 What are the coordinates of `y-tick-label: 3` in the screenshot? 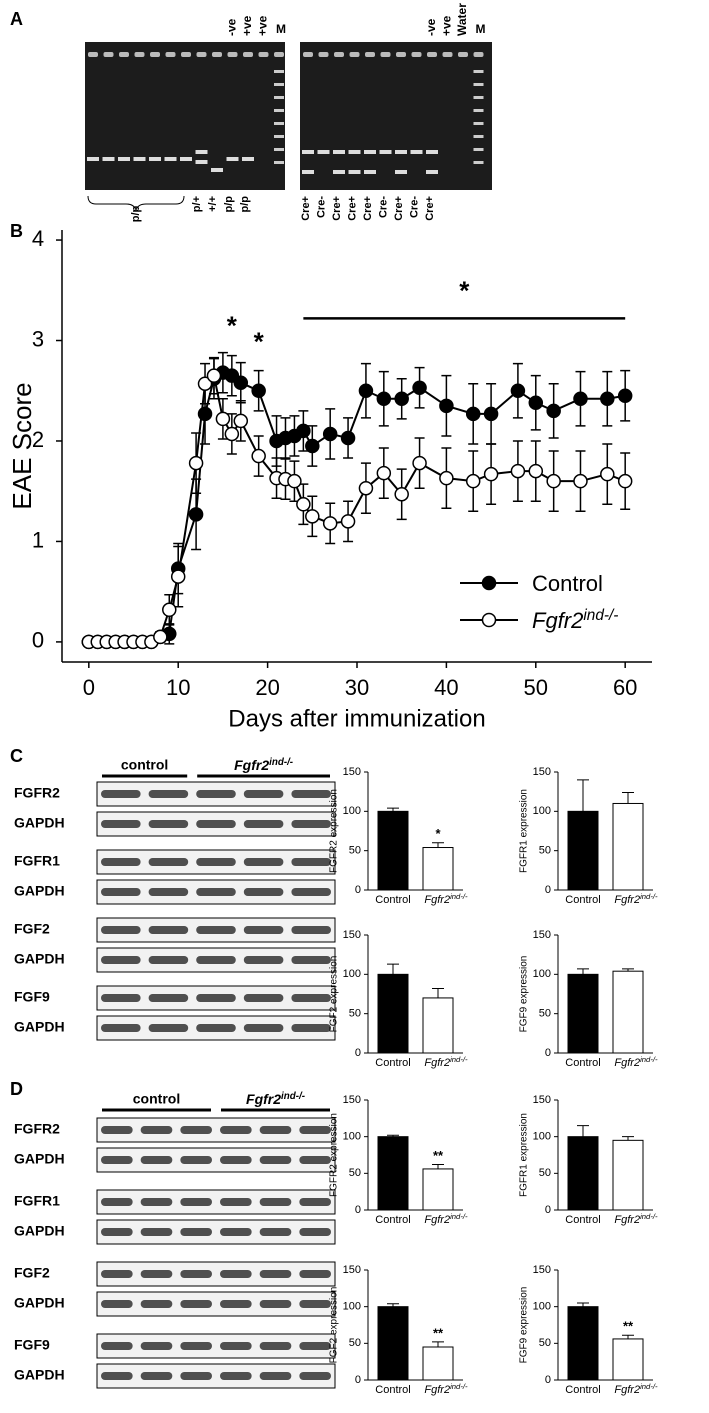 It's located at (38, 338).